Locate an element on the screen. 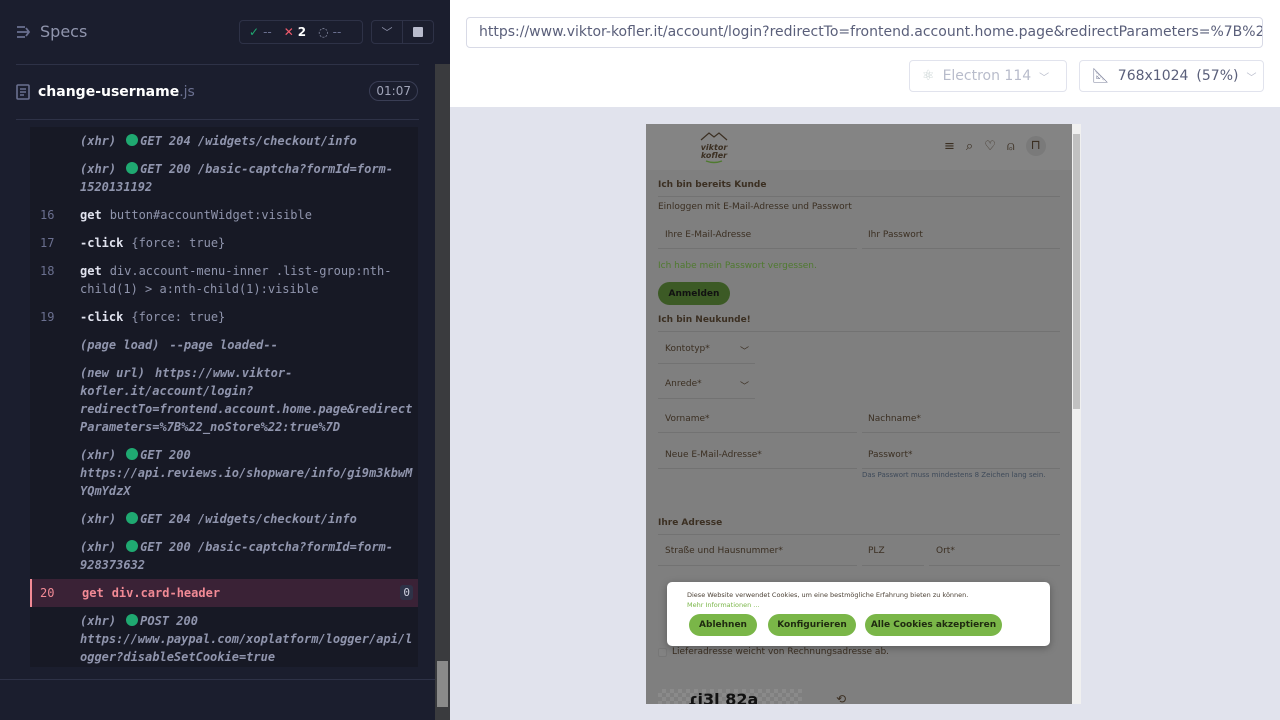  command-number: 20 is located at coordinates (47, 593).